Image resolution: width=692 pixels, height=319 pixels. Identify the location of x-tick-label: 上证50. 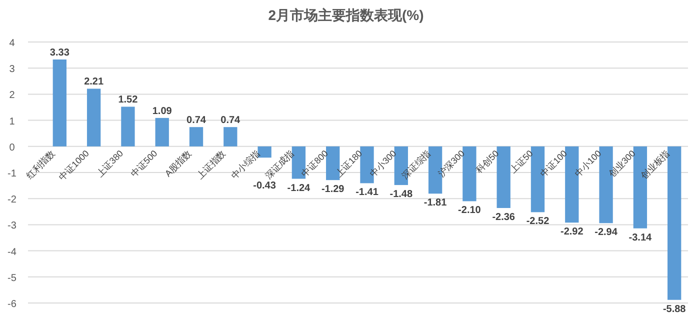
(521, 162).